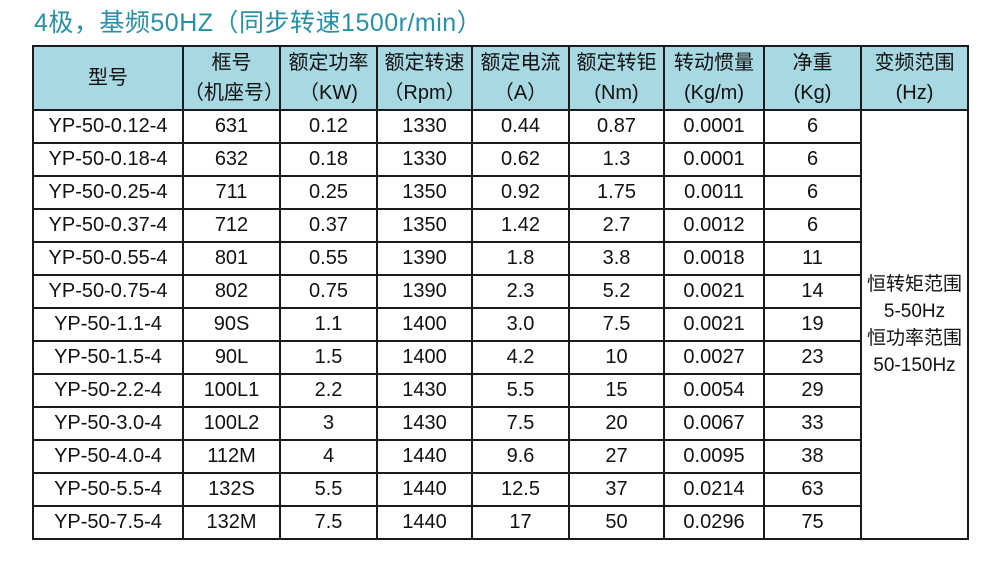 Image resolution: width=993 pixels, height=572 pixels. What do you see at coordinates (616, 159) in the screenshot?
I see `cell: 1.3` at bounding box center [616, 159].